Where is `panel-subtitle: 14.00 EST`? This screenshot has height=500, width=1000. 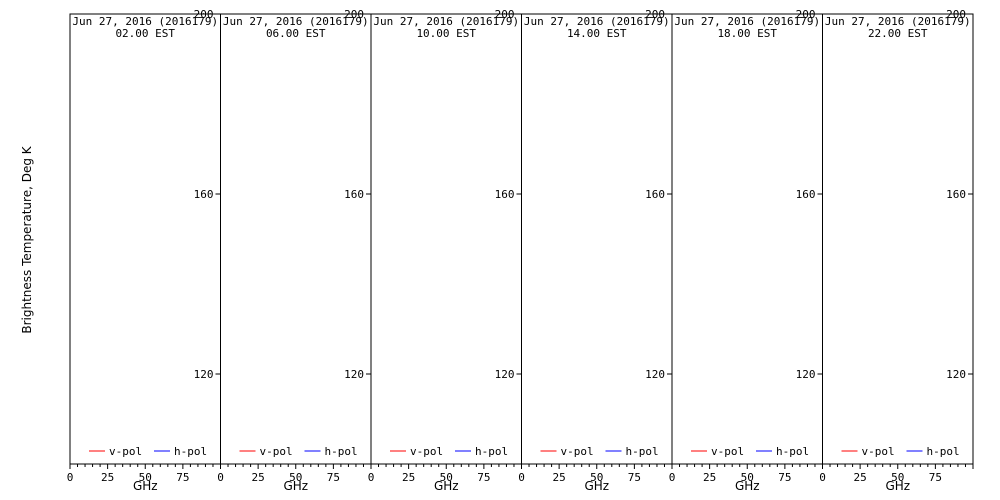
panel-subtitle: 14.00 EST is located at coordinates (597, 33).